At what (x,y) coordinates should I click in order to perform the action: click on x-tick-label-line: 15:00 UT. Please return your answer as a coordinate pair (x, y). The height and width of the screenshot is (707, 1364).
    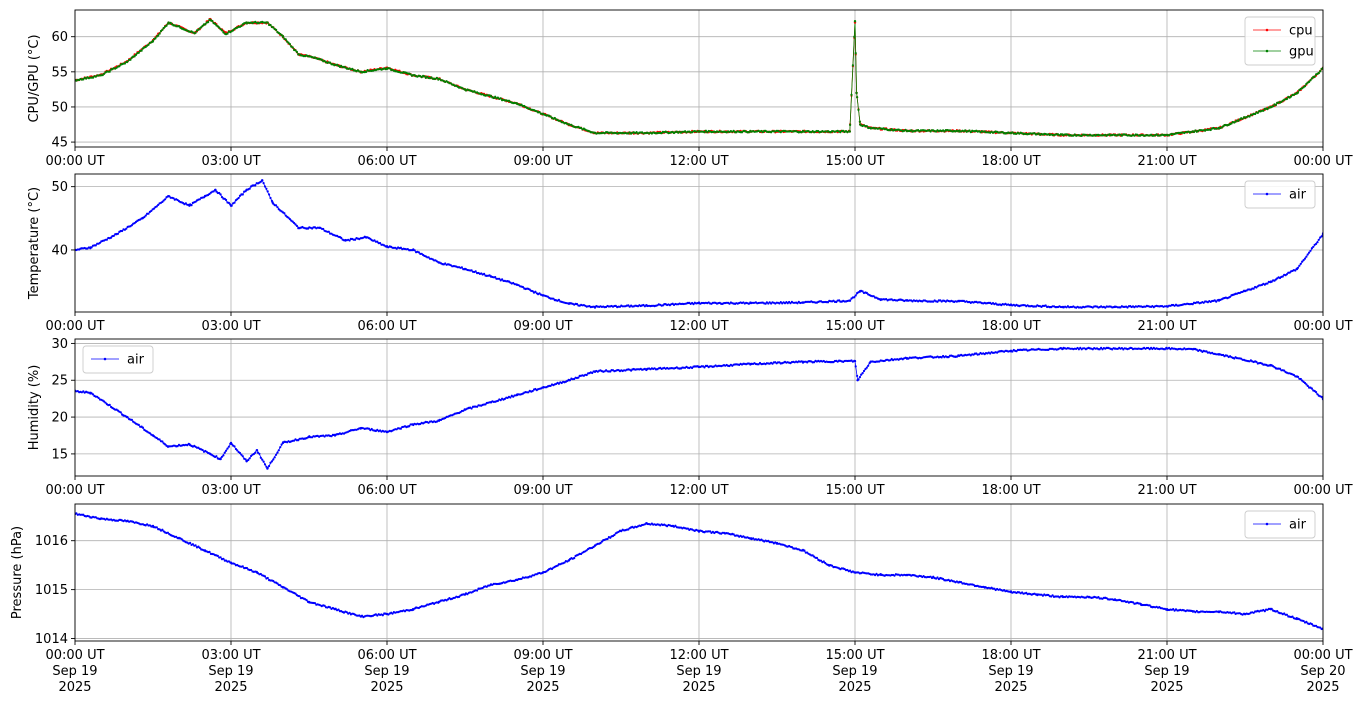
    Looking at the image, I should click on (854, 161).